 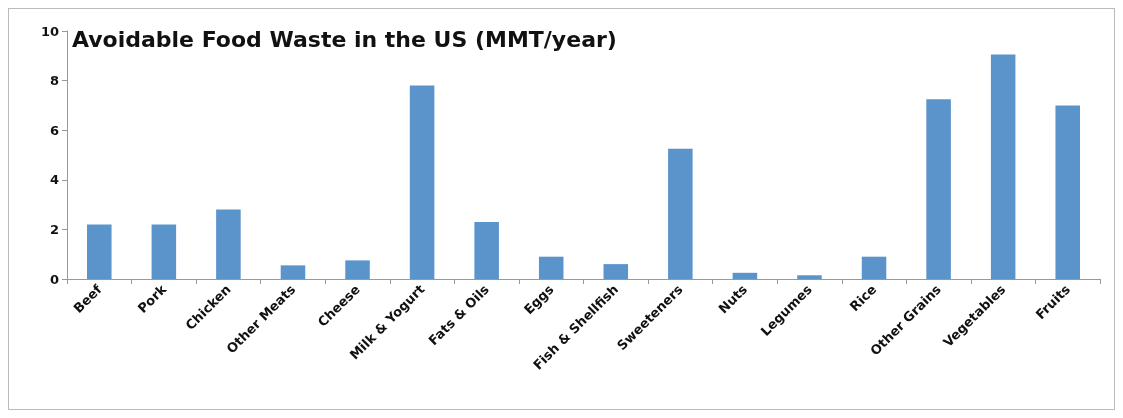 I want to click on y-tick-label: 6, so click(x=54, y=130).